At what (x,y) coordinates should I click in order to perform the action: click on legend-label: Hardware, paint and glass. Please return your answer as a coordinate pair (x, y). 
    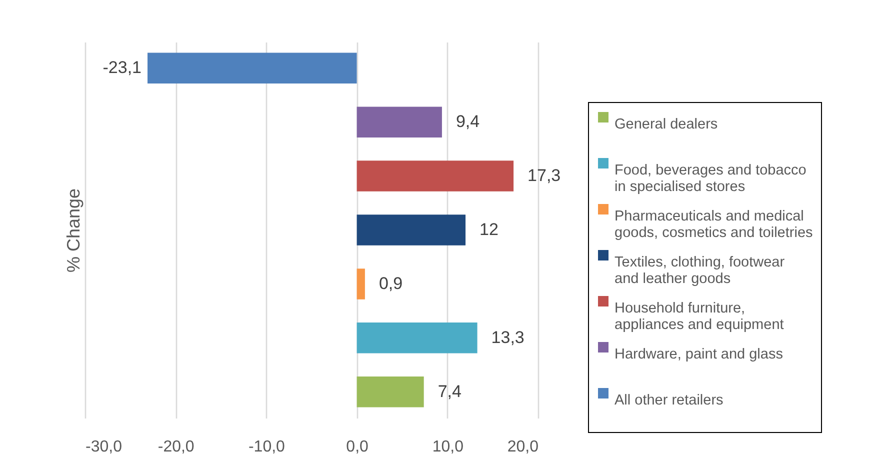
    Looking at the image, I should click on (698, 354).